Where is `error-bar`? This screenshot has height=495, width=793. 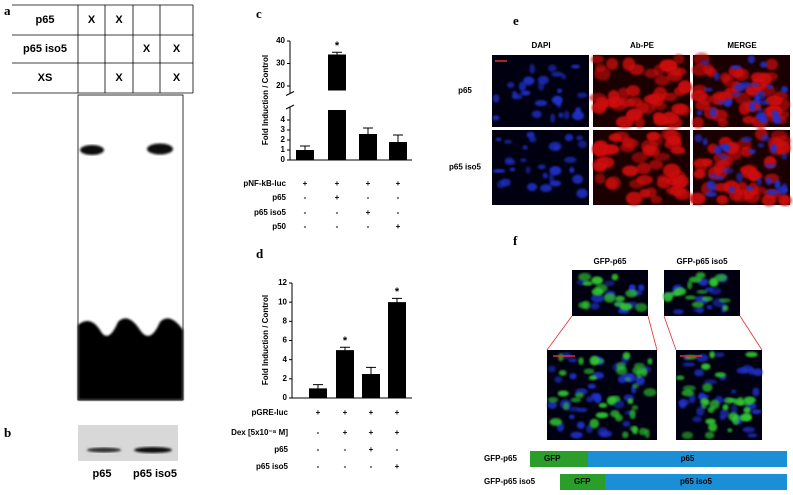
error-bar is located at coordinates (371, 373).